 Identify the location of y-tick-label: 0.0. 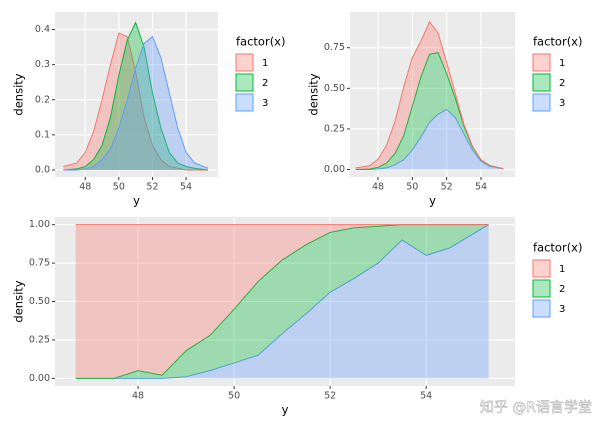
(42, 169).